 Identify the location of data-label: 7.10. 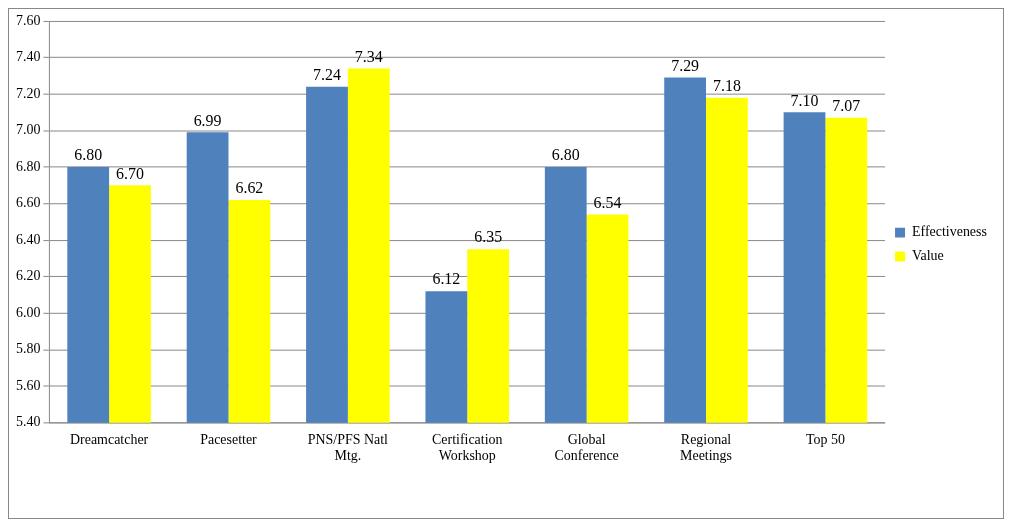
(804, 100).